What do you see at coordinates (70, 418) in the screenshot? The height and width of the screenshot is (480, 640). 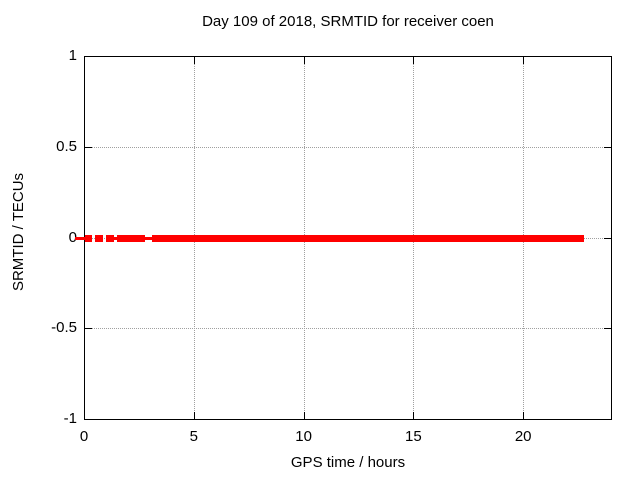 I see `y-tick-label: -1` at bounding box center [70, 418].